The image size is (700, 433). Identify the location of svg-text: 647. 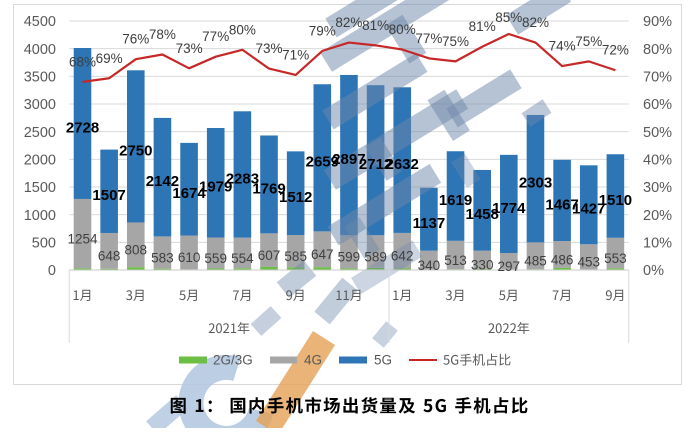
(322, 254).